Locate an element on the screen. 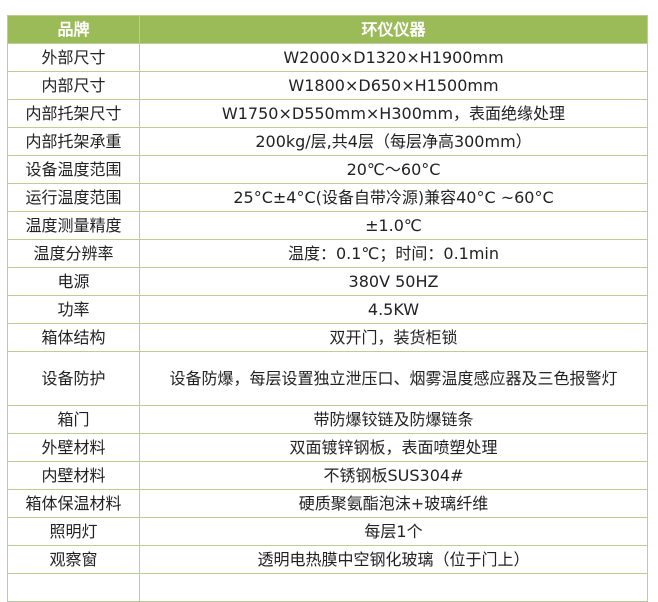 This screenshot has width=658, height=602. spec-label: 内部托架尺寸 is located at coordinates (73, 113).